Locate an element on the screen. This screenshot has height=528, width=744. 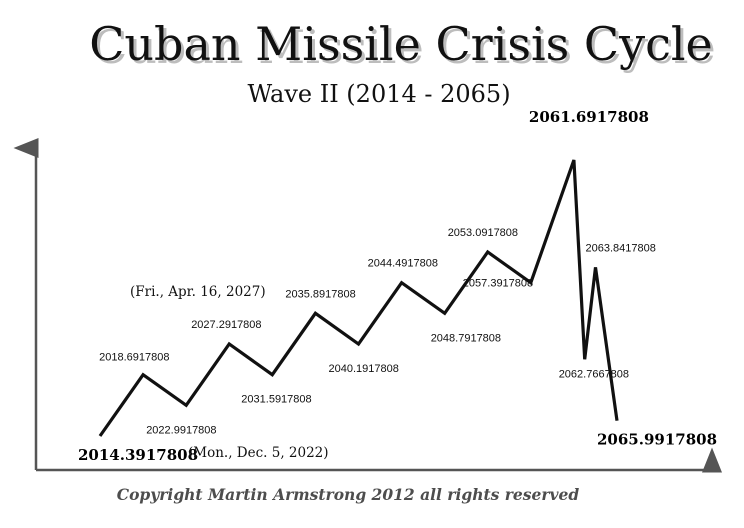
chart-title-shadow: Cuban Missile Crisis Cycle is located at coordinates (404, 47).